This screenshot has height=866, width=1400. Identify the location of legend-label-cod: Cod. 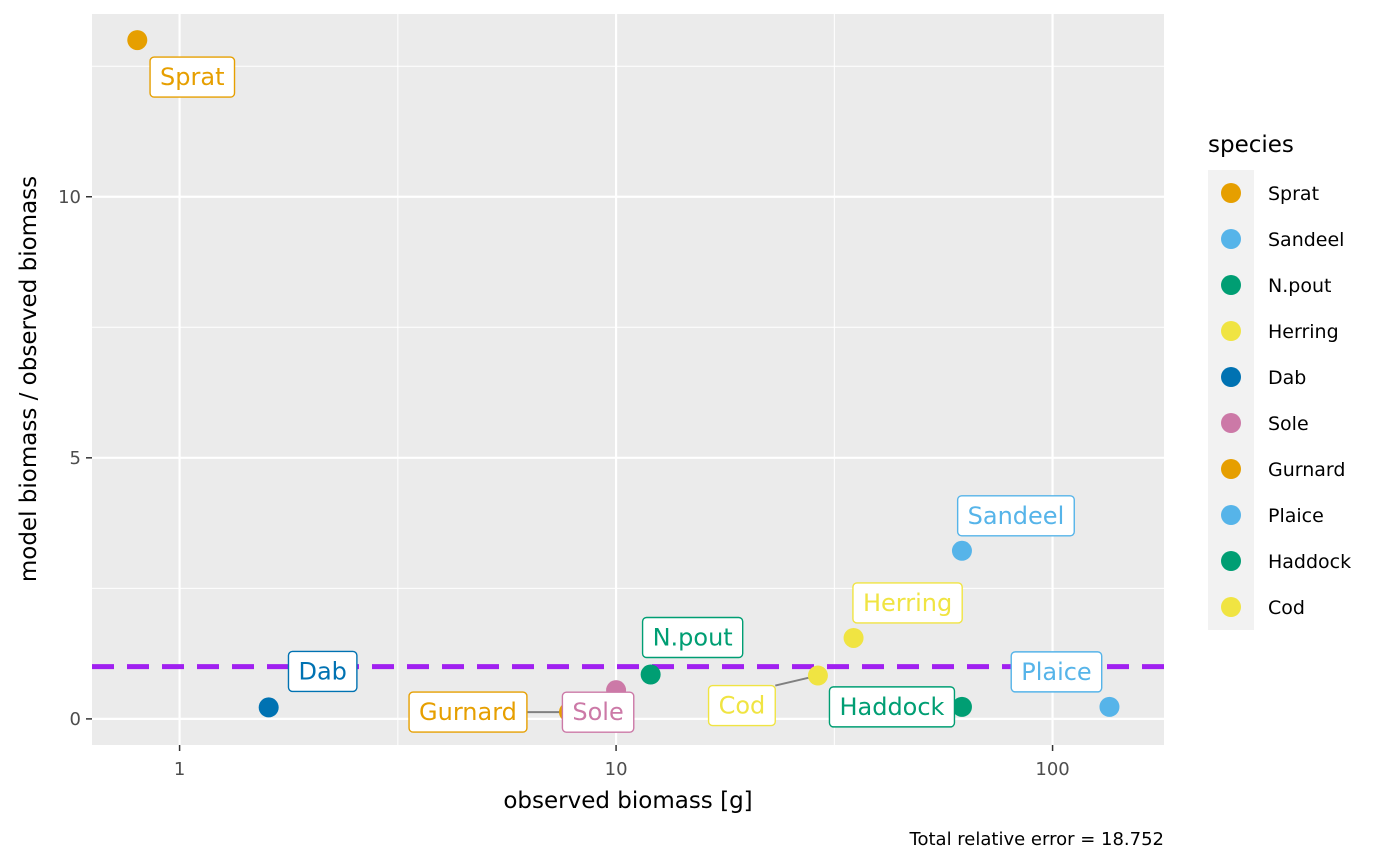
(1286, 608).